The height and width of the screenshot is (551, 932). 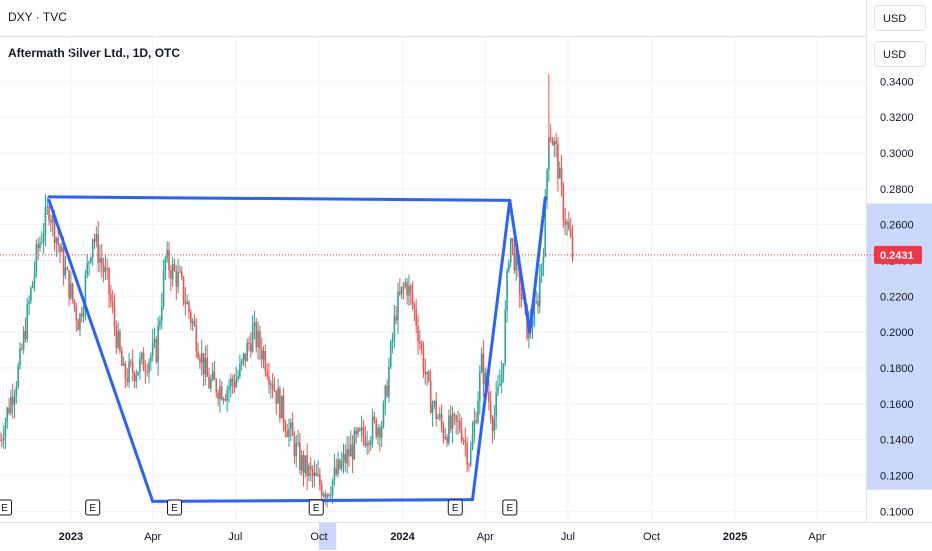 I want to click on price-axis, so click(x=899, y=261).